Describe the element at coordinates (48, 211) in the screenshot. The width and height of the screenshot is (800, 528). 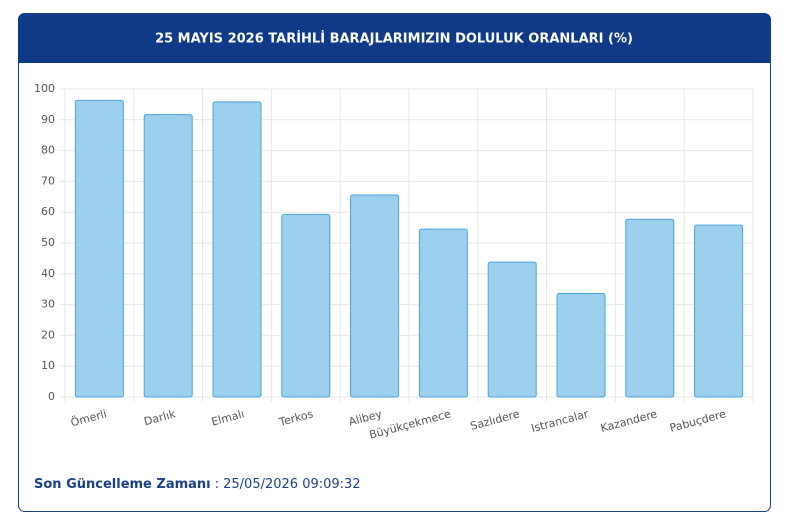
I see `y-tick-label: 60` at that location.